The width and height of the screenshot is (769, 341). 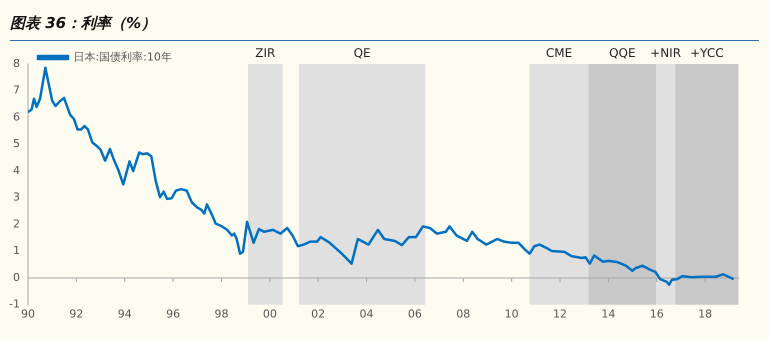 I want to click on x-tick-label: 12, so click(x=560, y=313).